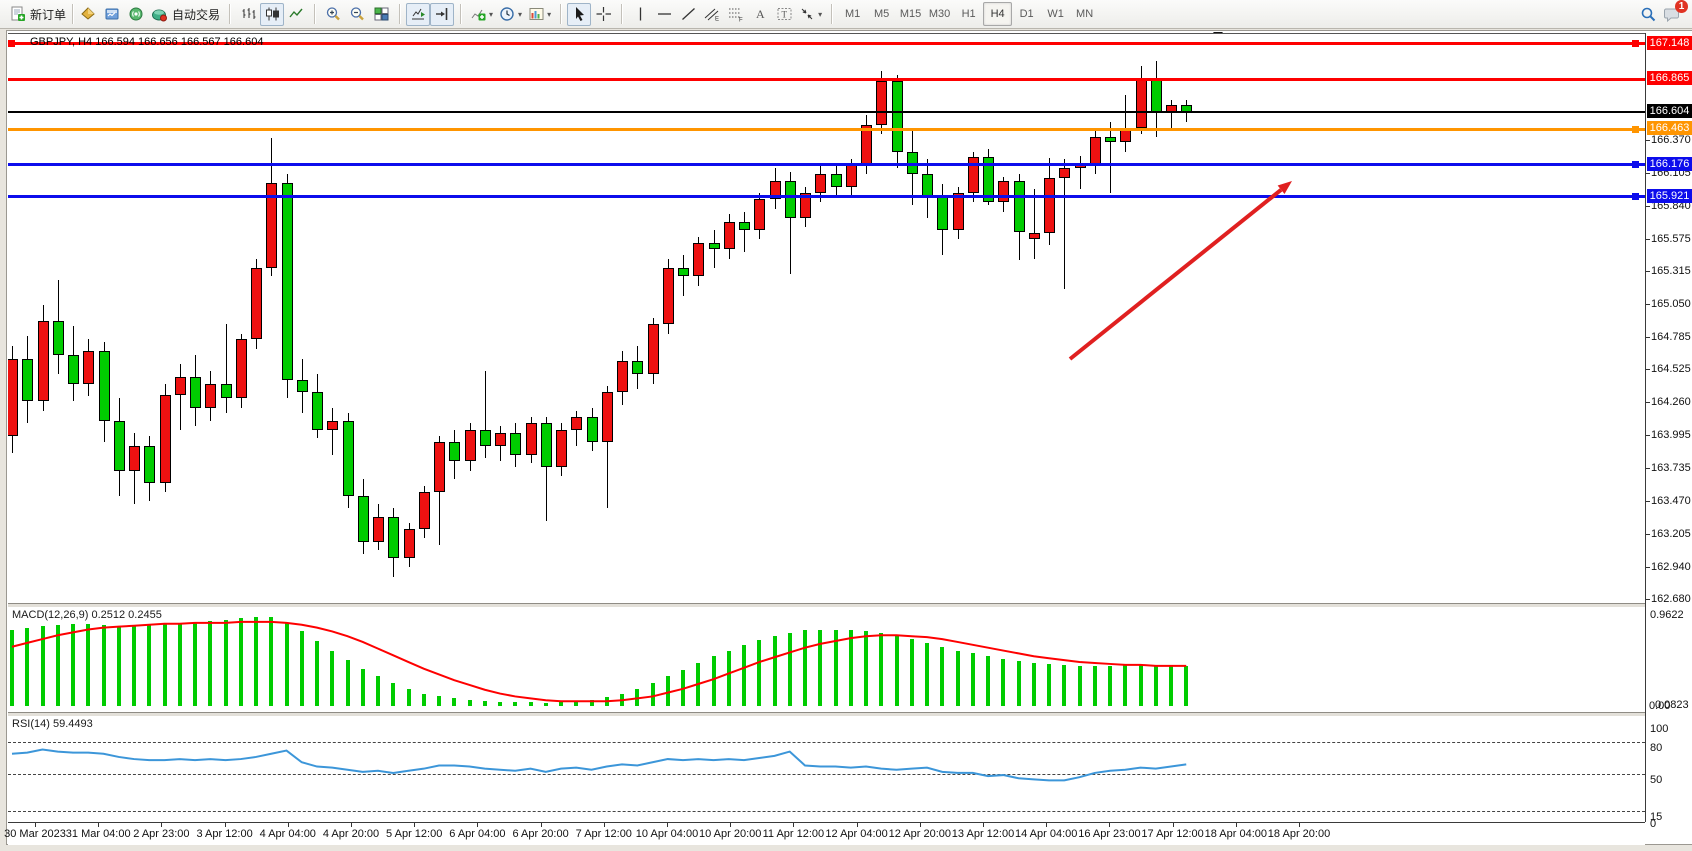  Describe the element at coordinates (820, 14) in the screenshot. I see `arrows-caret: ▾` at that location.